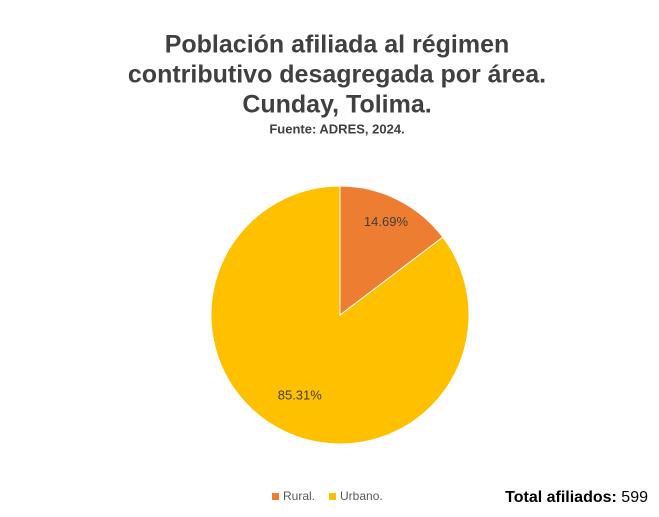 This screenshot has height=517, width=659. What do you see at coordinates (337, 75) in the screenshot?
I see `title-line: contributivo desagregada por área.` at bounding box center [337, 75].